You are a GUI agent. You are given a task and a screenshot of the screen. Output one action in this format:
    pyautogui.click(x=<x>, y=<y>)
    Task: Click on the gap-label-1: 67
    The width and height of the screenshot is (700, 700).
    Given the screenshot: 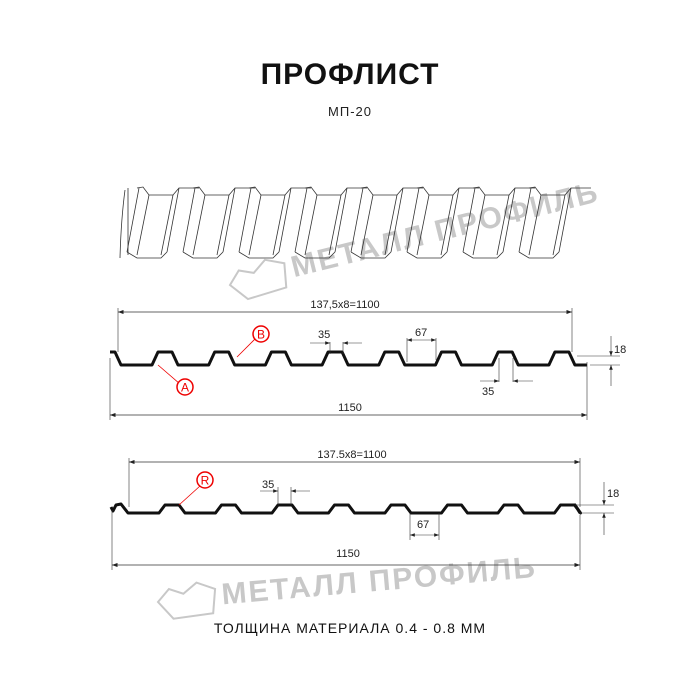 What is the action you would take?
    pyautogui.click(x=421, y=333)
    